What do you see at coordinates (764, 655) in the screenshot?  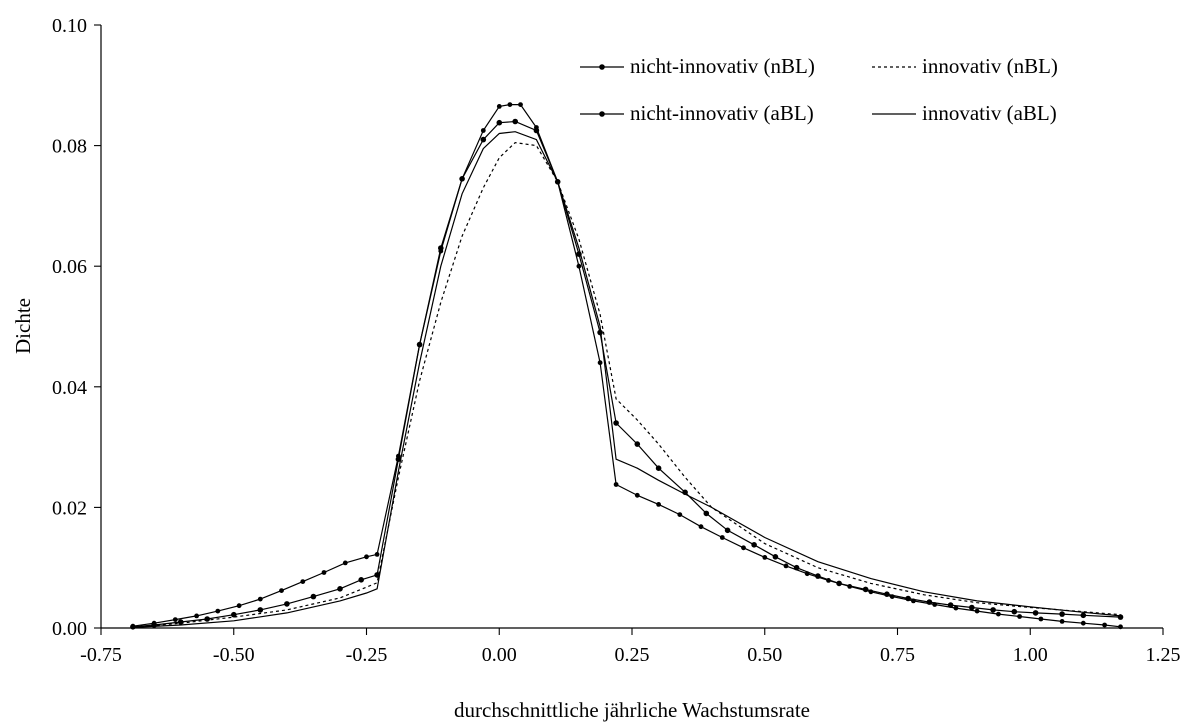 I see `x-tick-label: 0.50` at bounding box center [764, 655].